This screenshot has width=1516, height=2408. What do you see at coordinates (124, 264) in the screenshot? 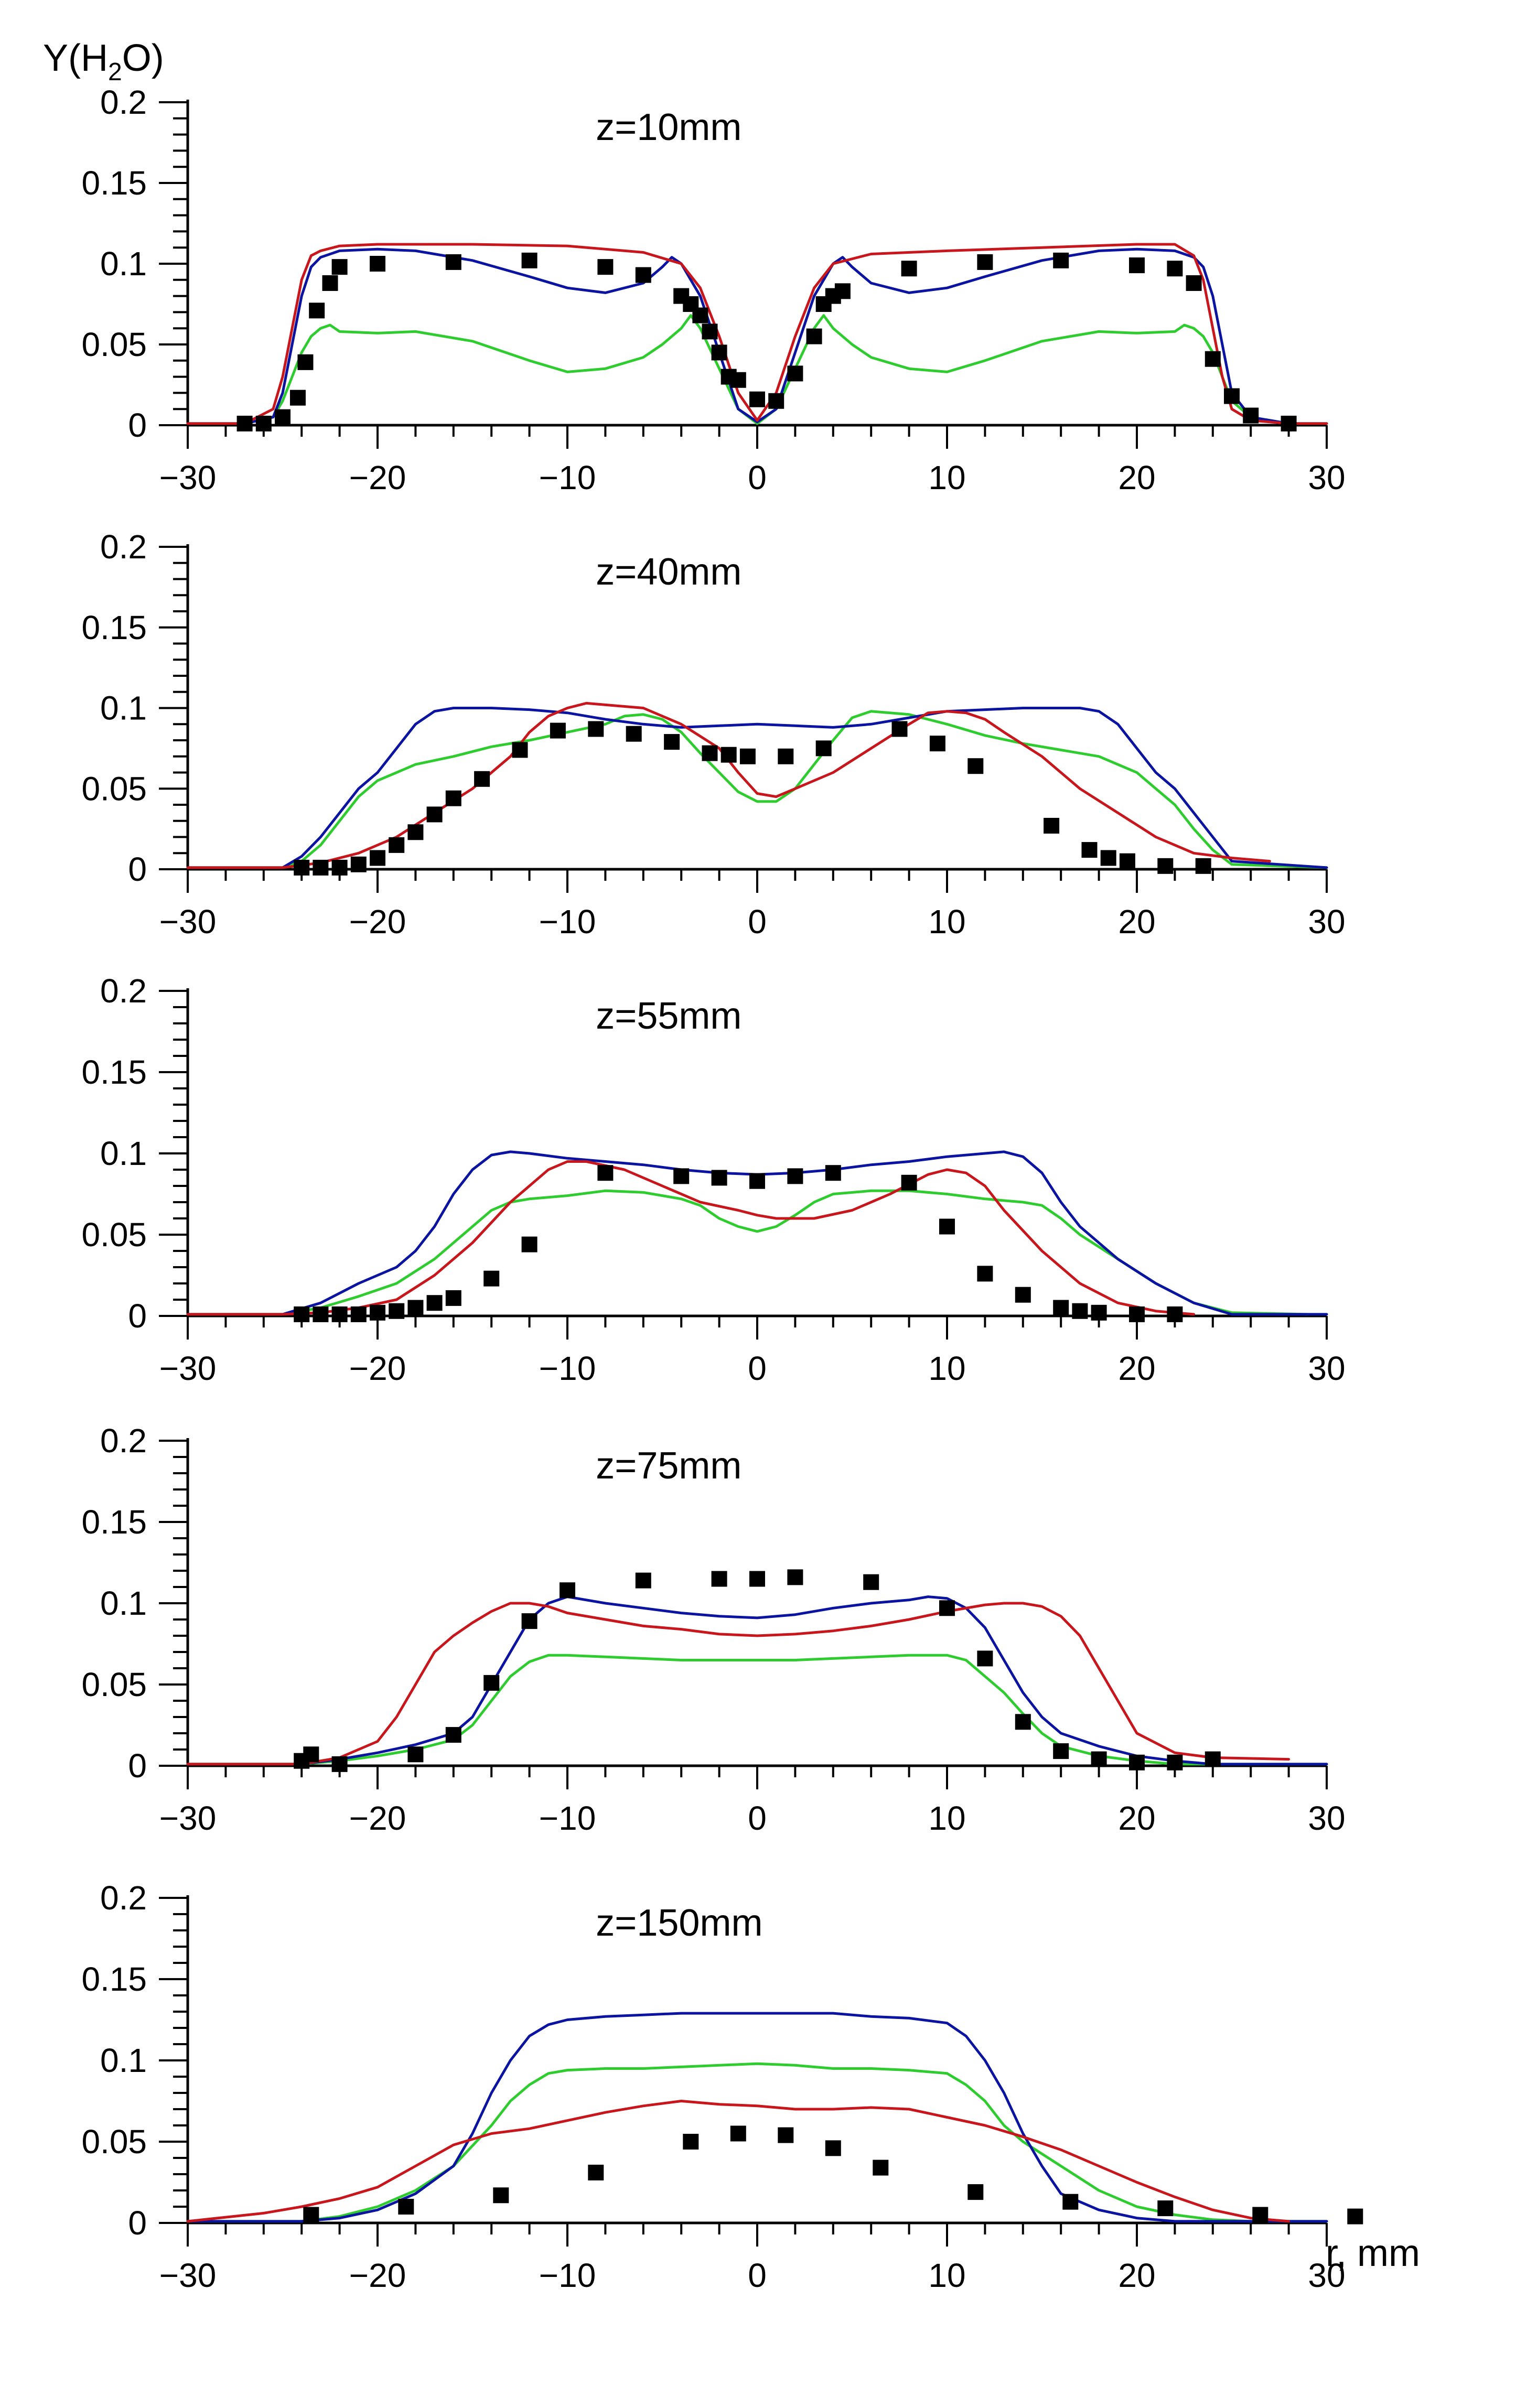
I see `y-tick-label: 0.1` at bounding box center [124, 264].